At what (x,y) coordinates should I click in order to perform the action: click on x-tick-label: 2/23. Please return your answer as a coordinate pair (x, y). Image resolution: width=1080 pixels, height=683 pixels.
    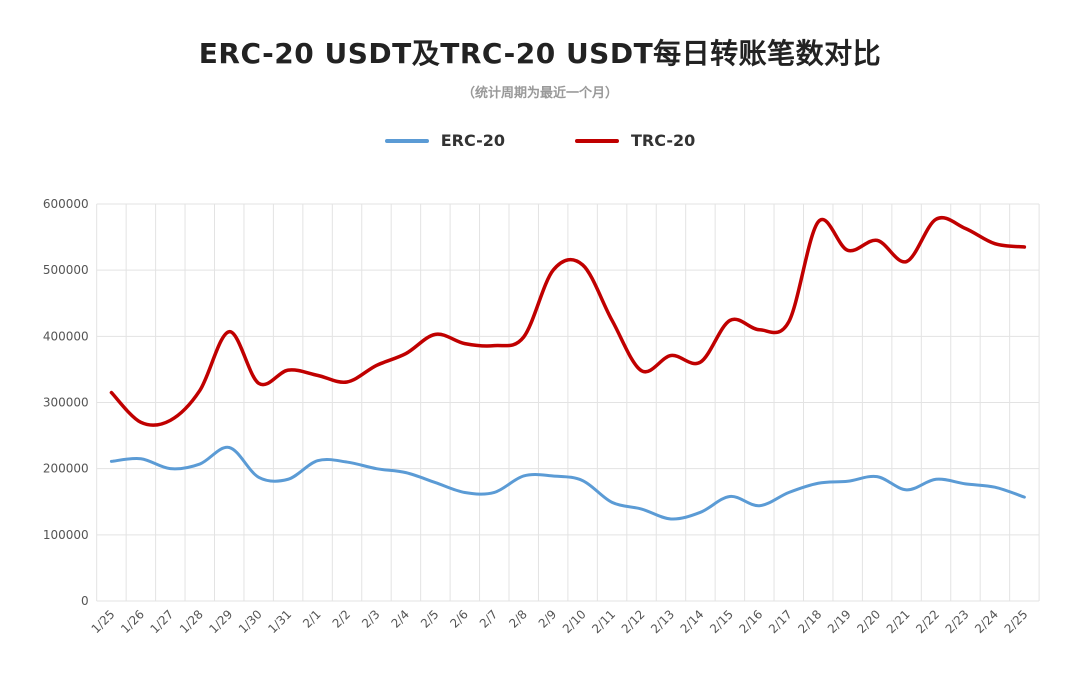
    Looking at the image, I should click on (957, 621).